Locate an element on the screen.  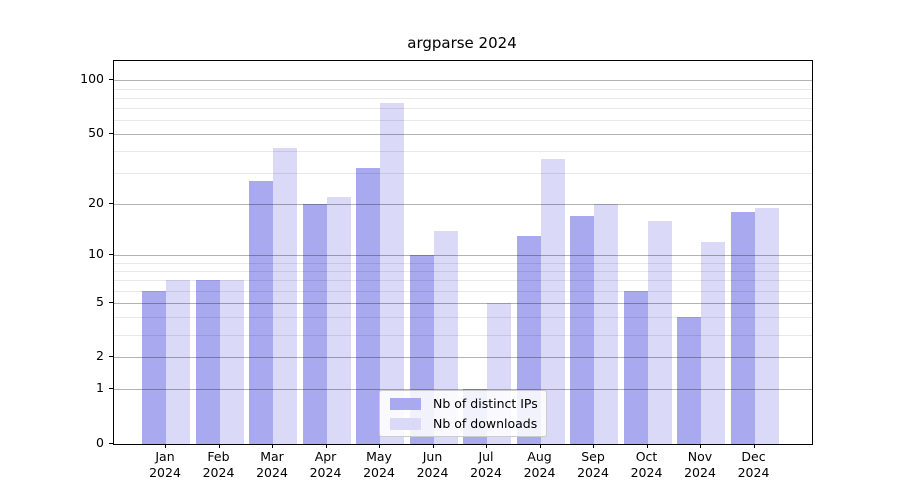
y-tick-label-1: 1 is located at coordinates (100, 388).